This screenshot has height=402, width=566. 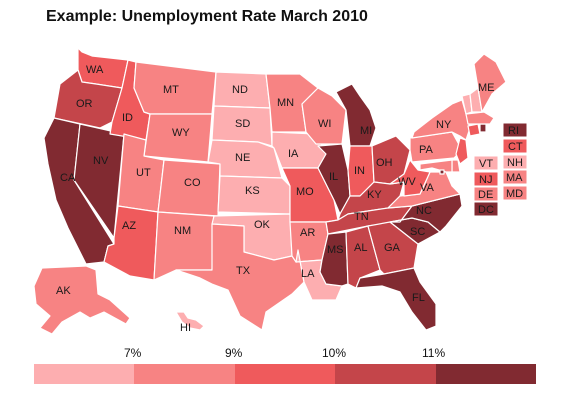 I want to click on label-VA: VA, so click(x=427, y=188).